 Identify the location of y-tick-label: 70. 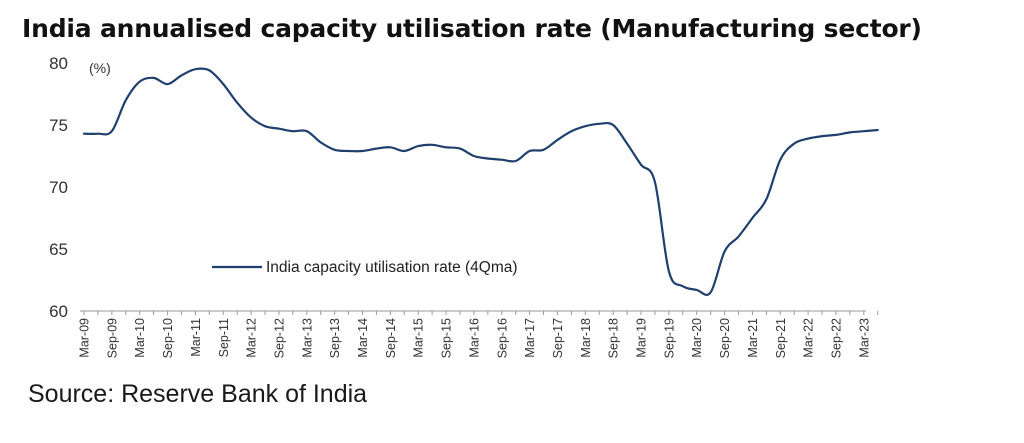
(58, 187).